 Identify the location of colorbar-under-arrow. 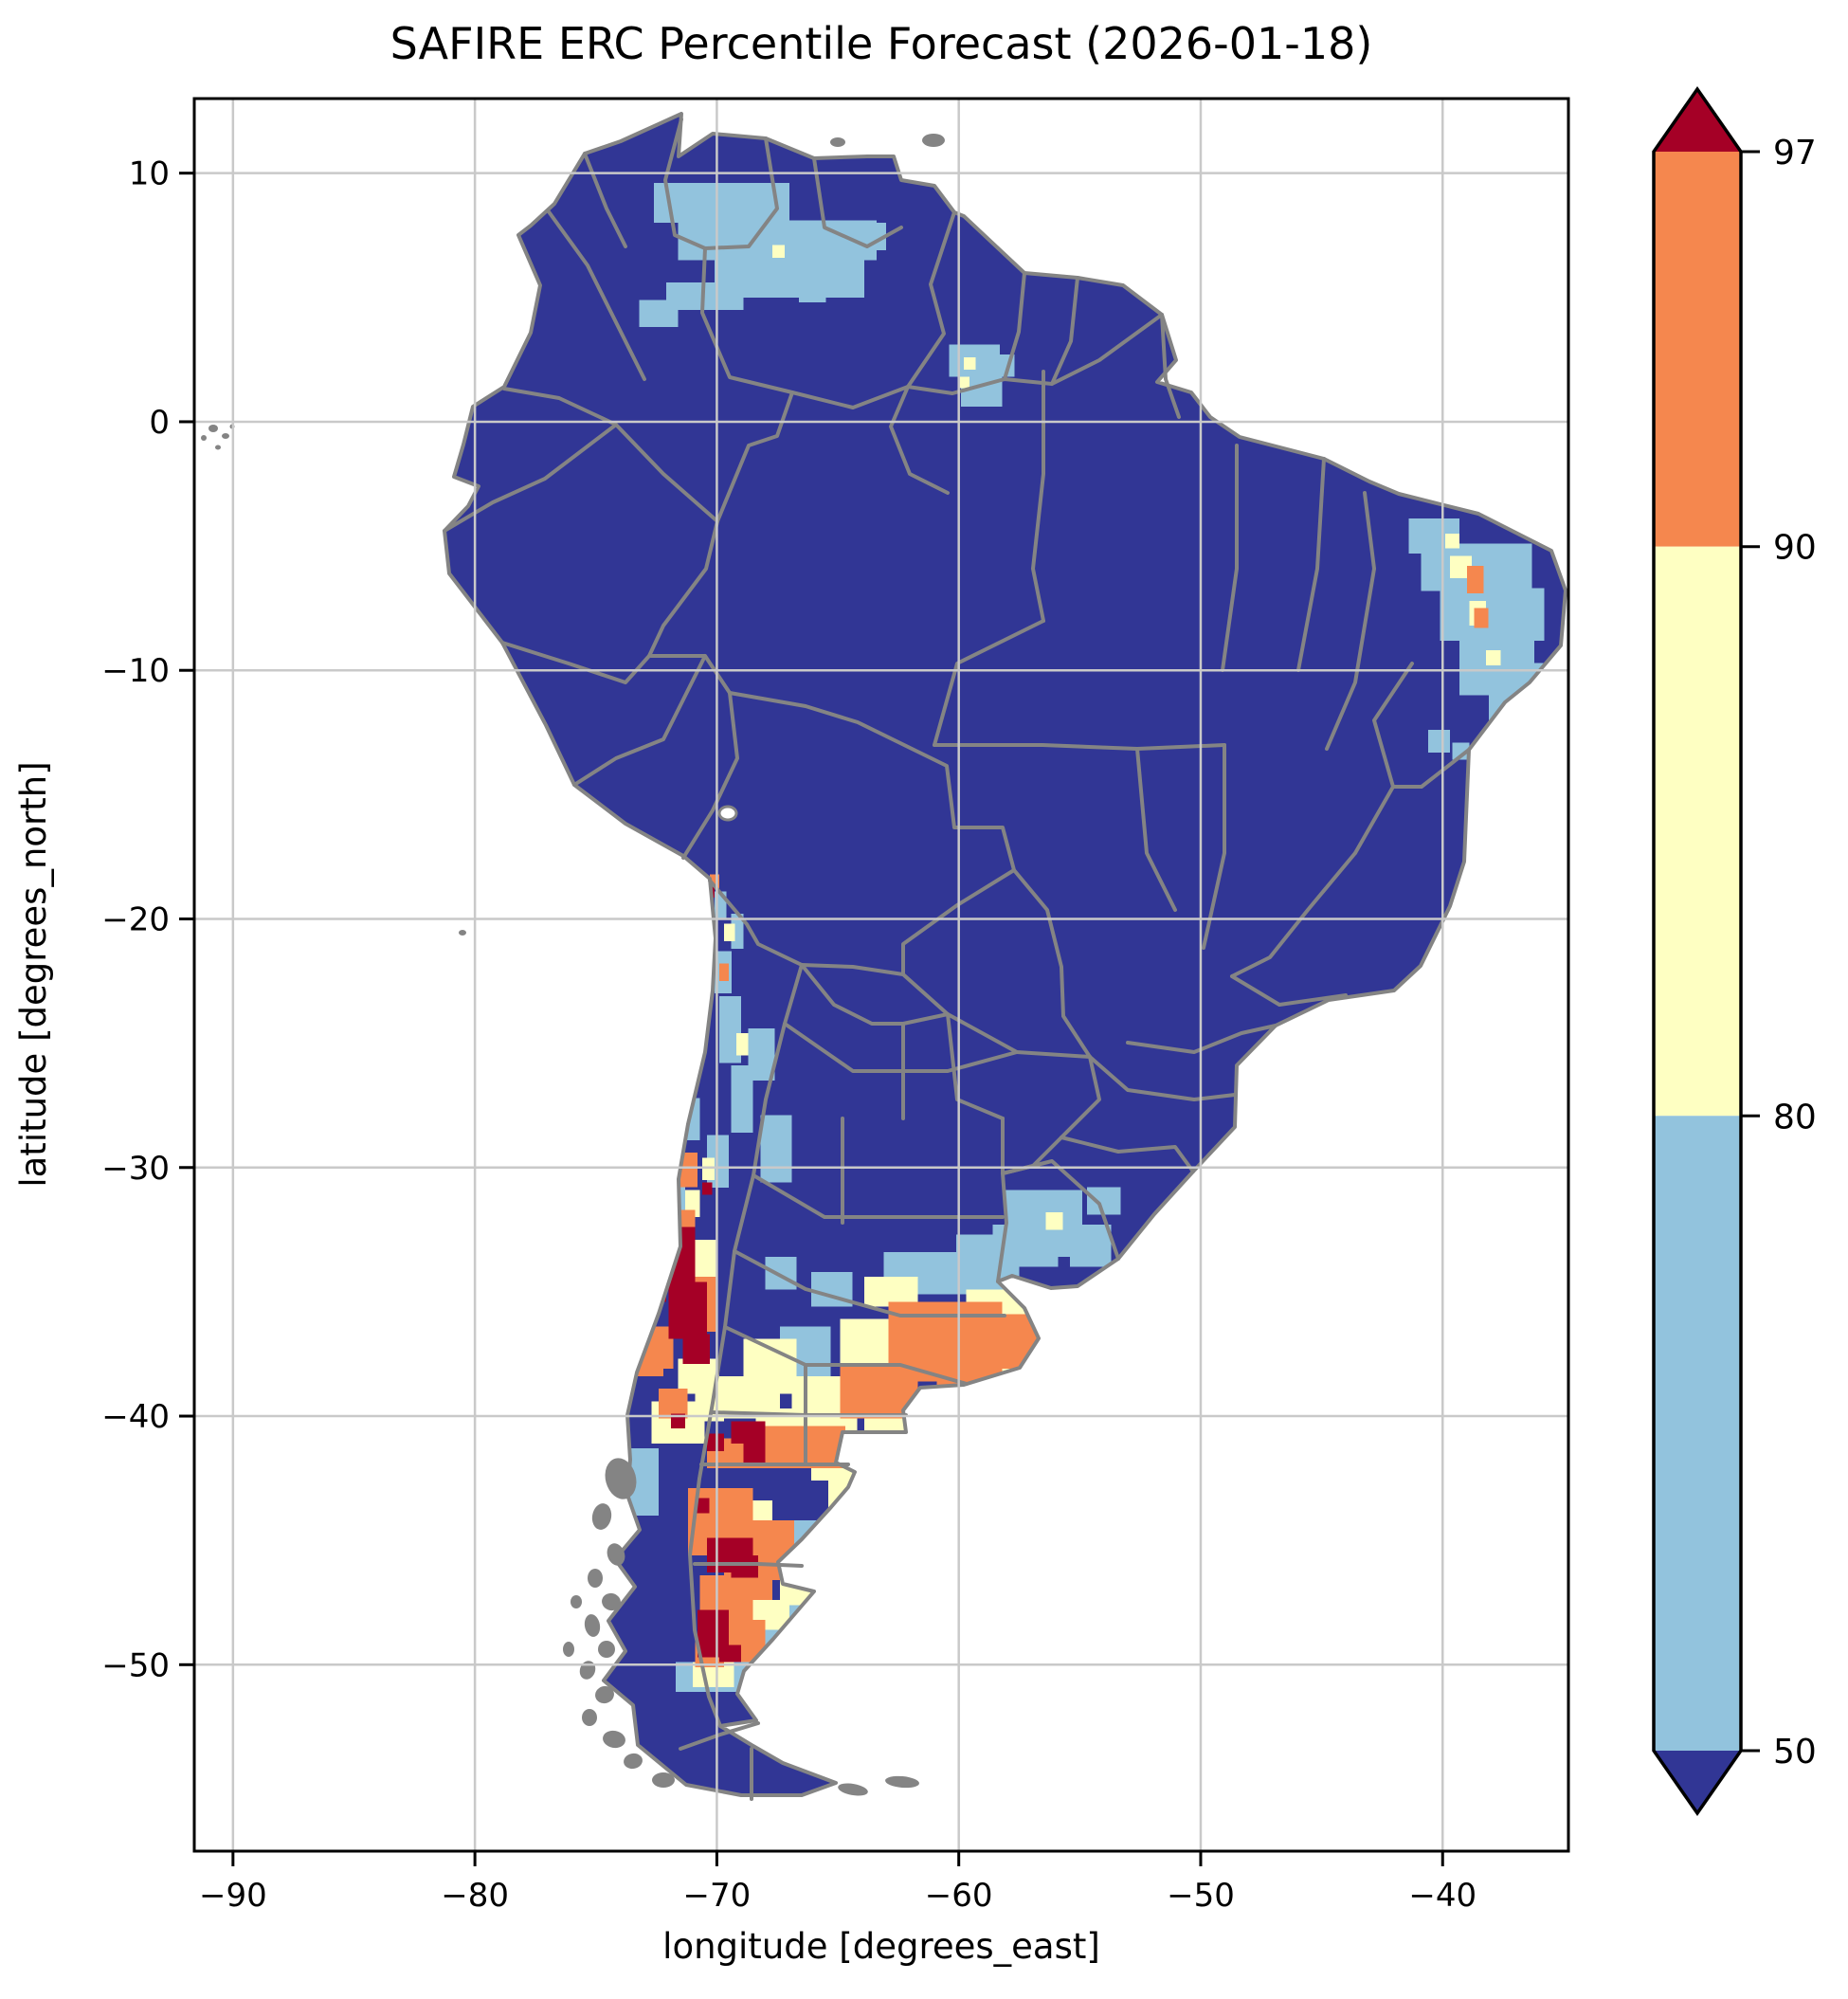
(1698, 1782).